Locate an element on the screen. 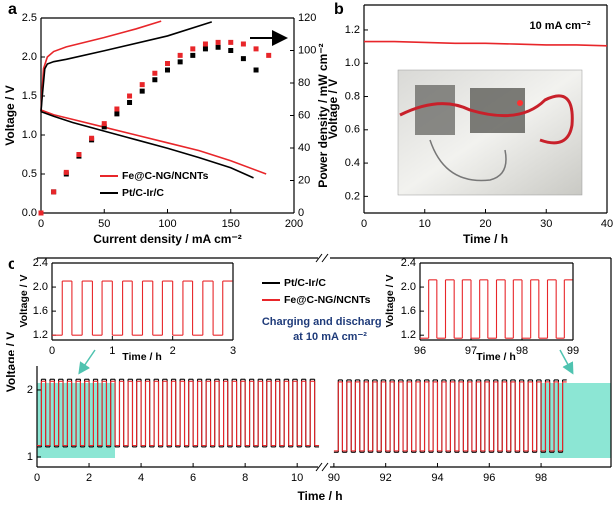 This screenshot has height=508, width=614. y-tick-label: 0.2 is located at coordinates (352, 196).